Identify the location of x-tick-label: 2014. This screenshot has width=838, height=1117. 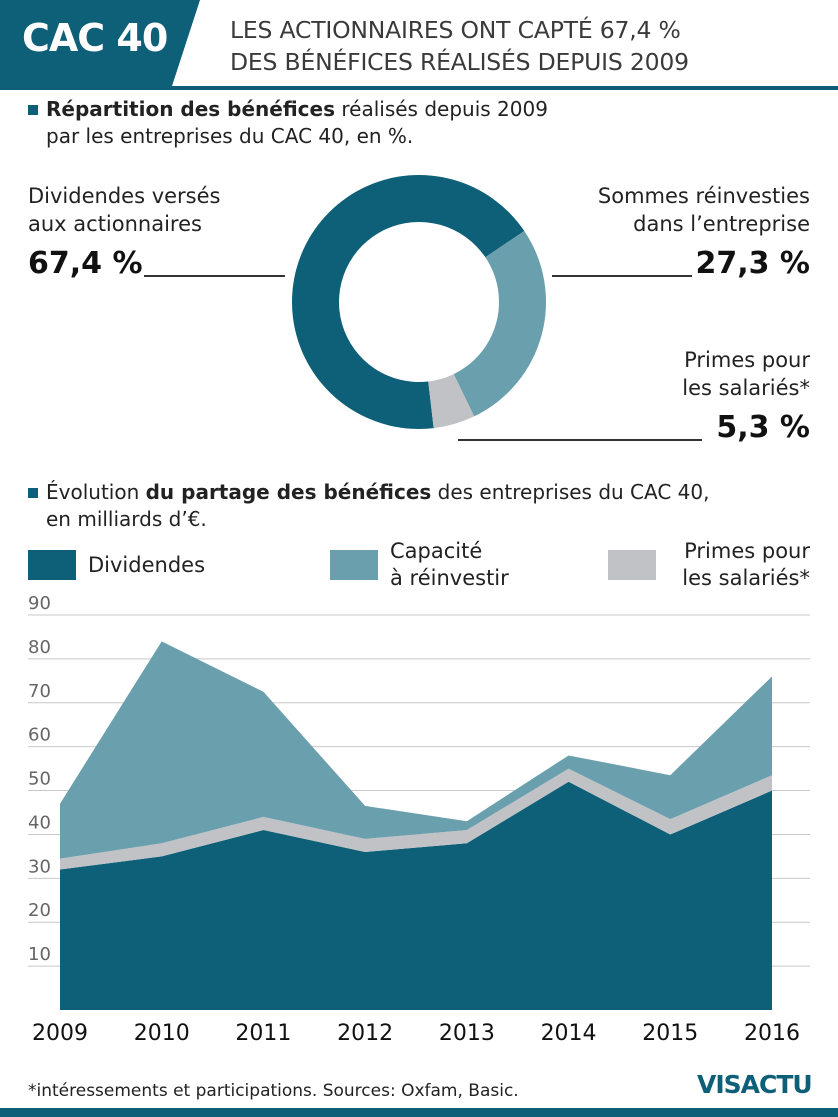
(569, 1033).